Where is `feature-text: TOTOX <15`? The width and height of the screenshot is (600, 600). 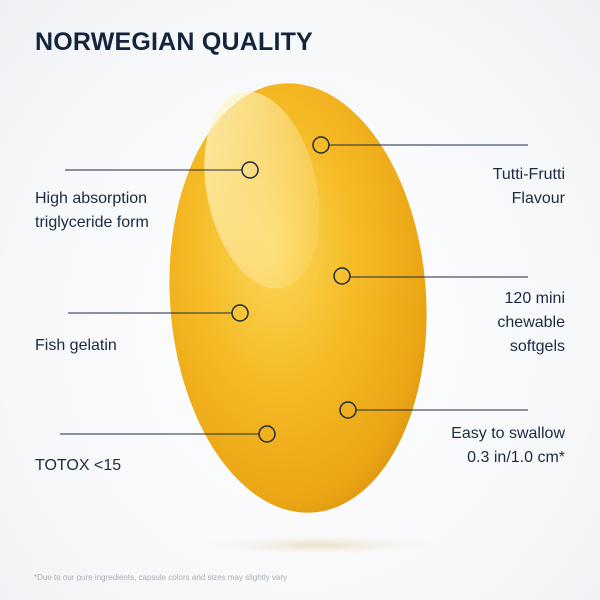
feature-text: TOTOX <15 is located at coordinates (78, 465).